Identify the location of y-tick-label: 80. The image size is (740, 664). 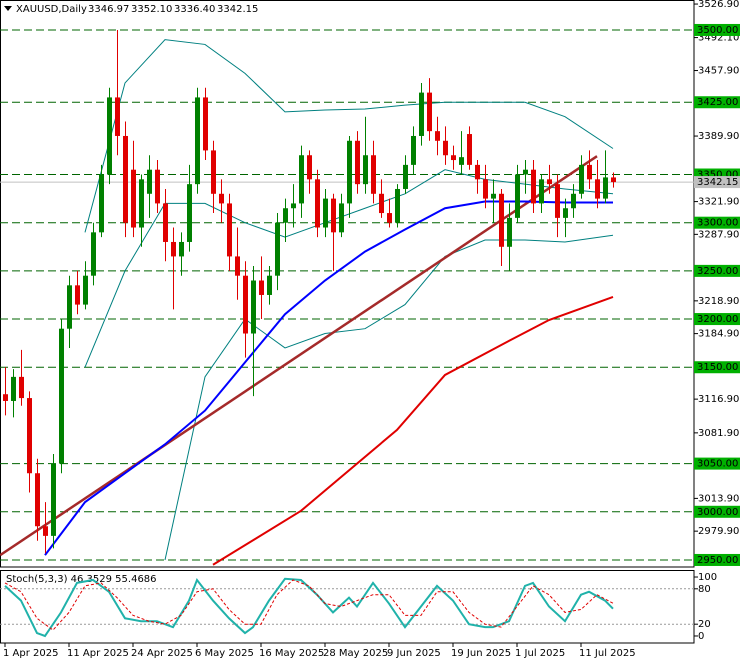
(704, 589).